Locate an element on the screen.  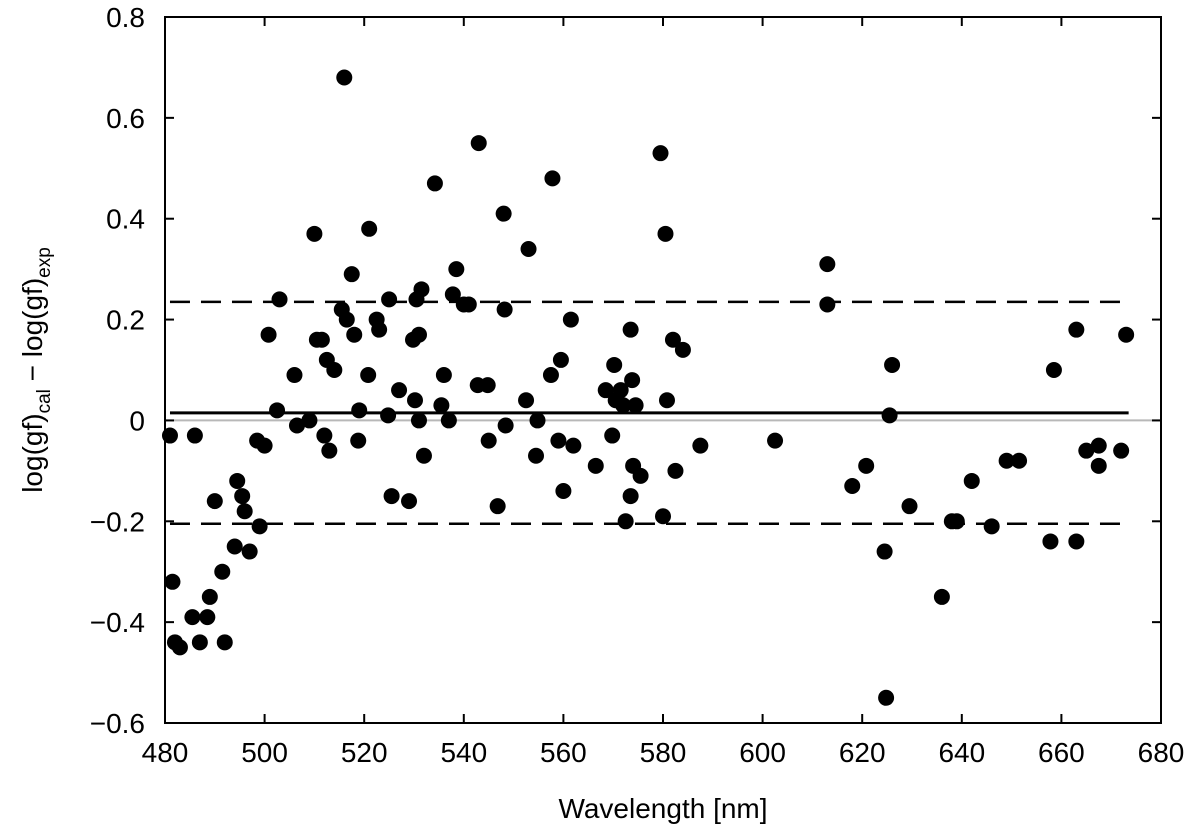
x-tick-label: 680 is located at coordinates (1161, 752).